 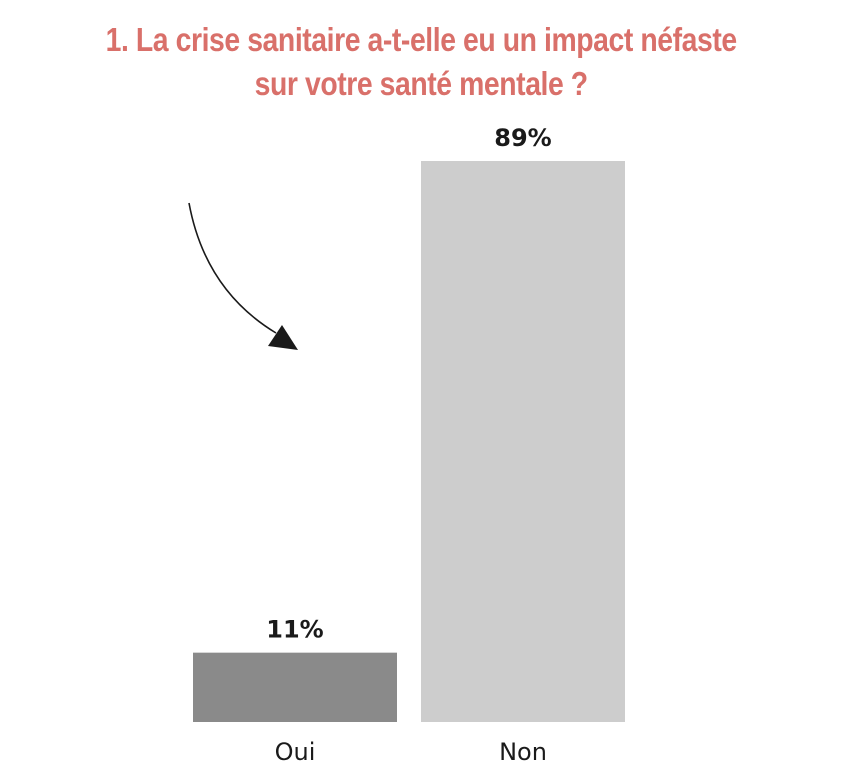 I want to click on data-label-non: 89%, so click(x=522, y=138).